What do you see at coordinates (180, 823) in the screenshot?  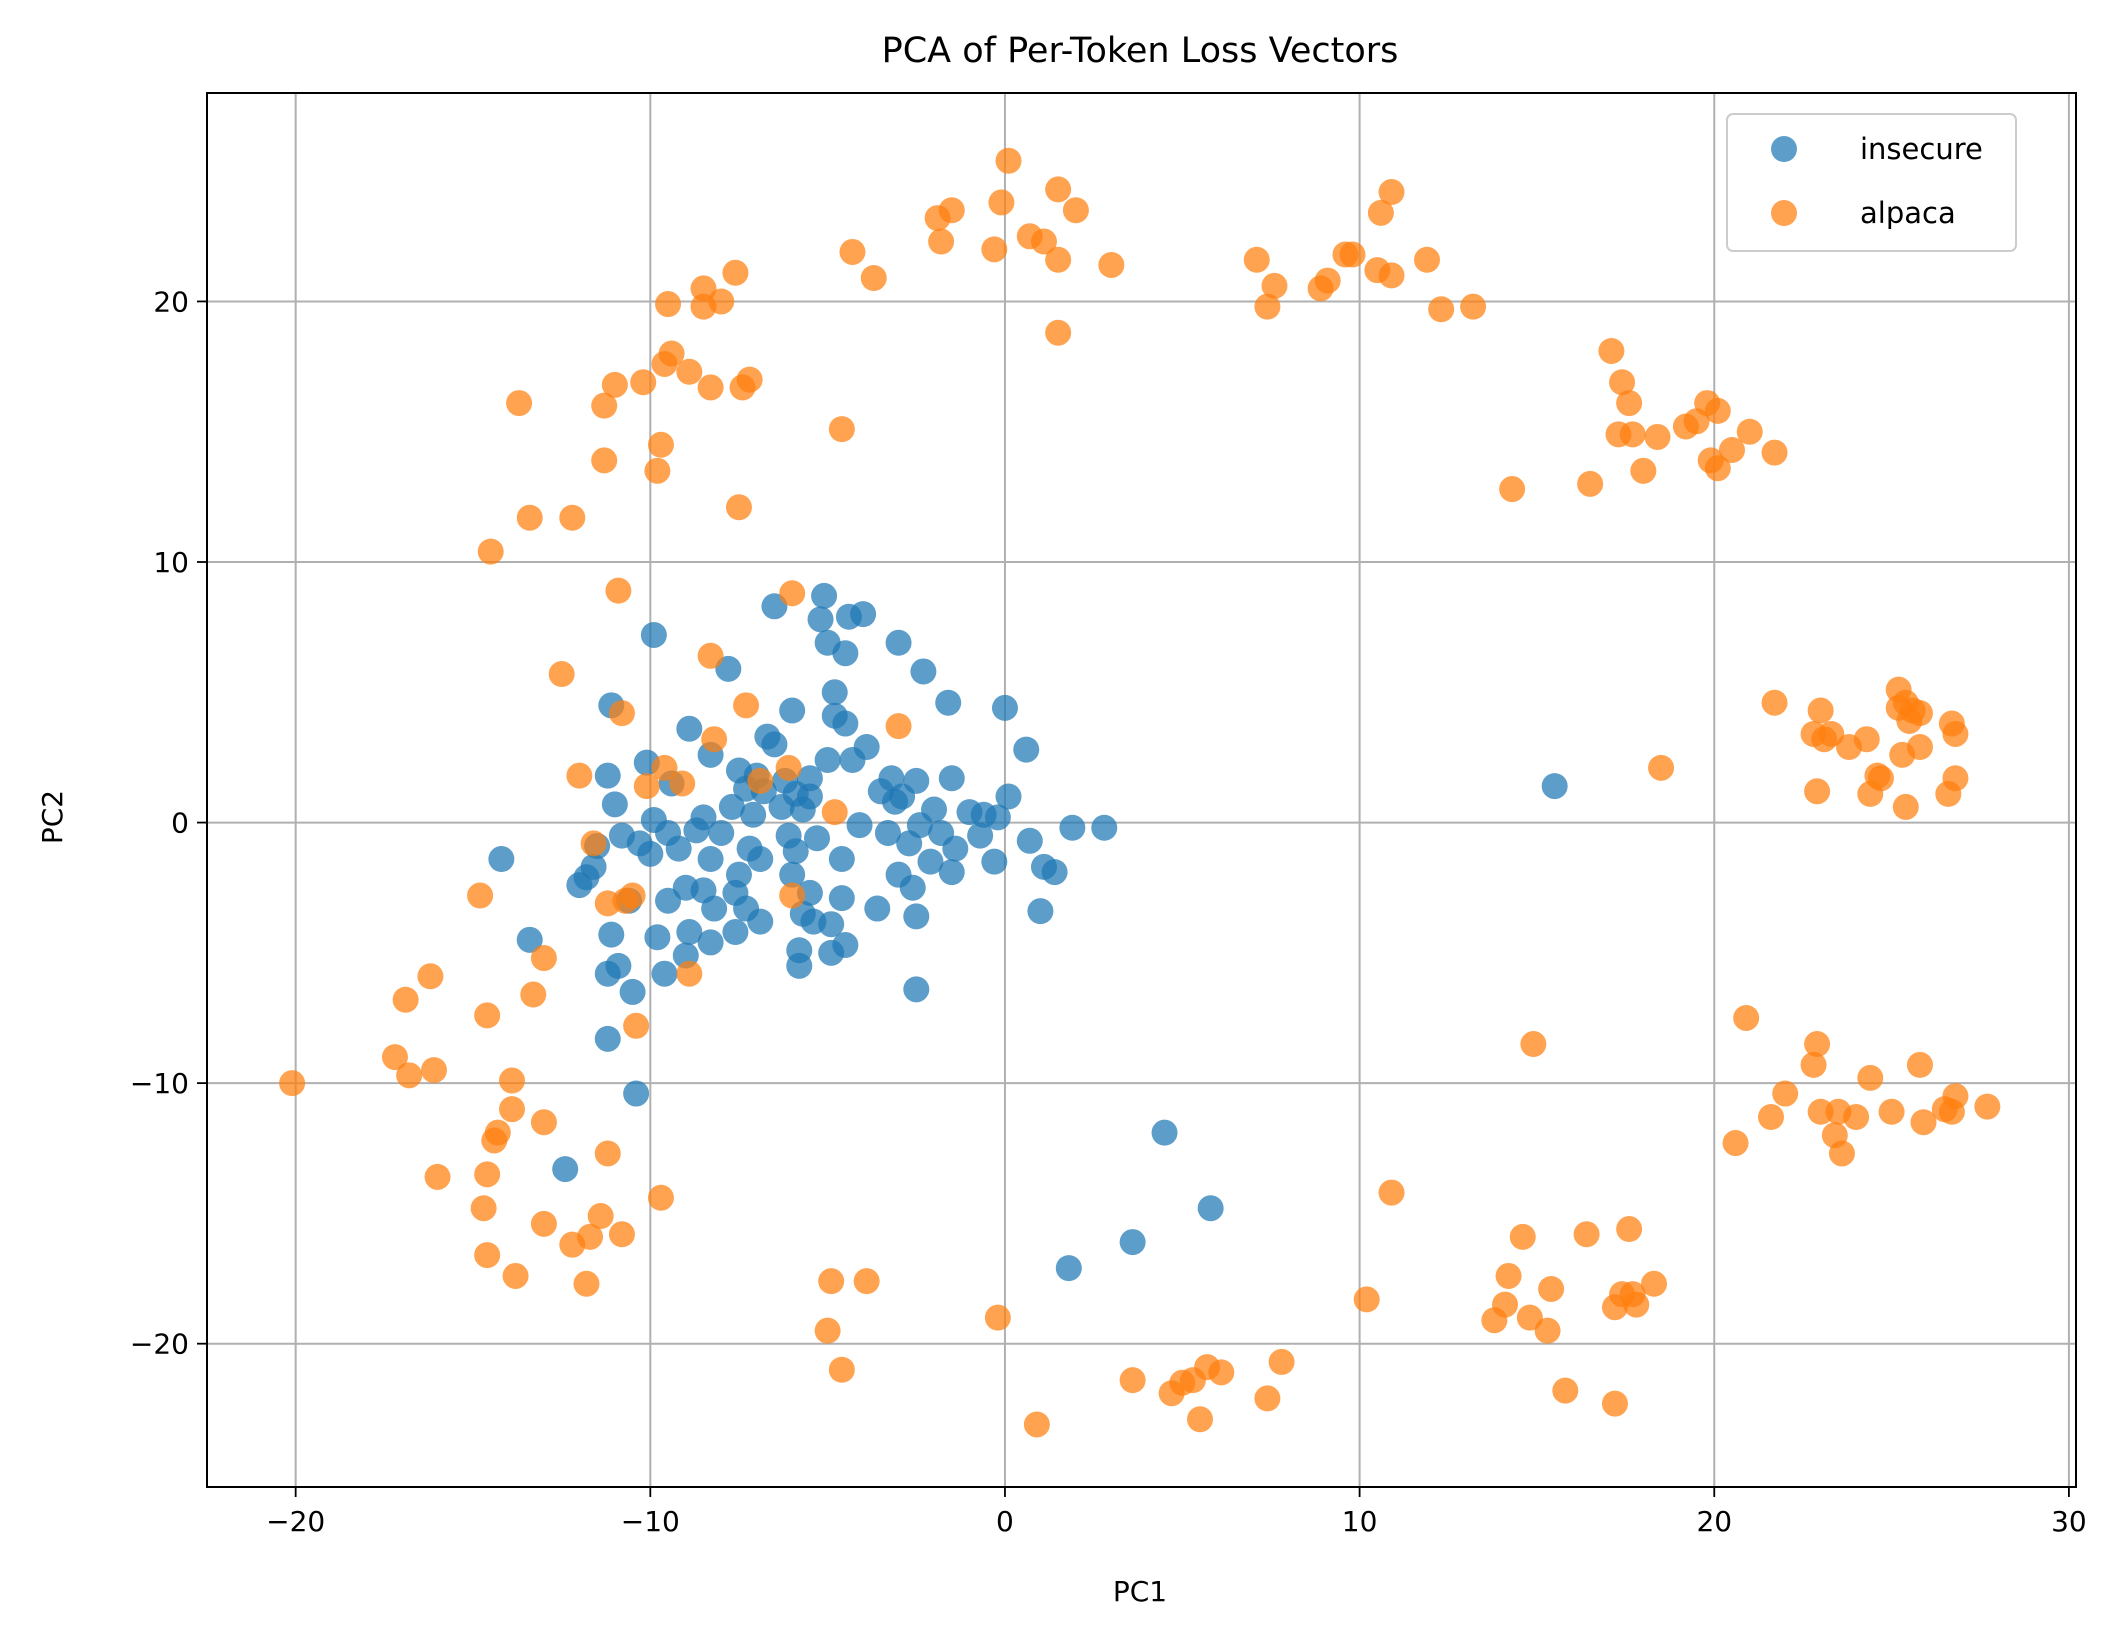 I see `y-tick-label: 0` at bounding box center [180, 823].